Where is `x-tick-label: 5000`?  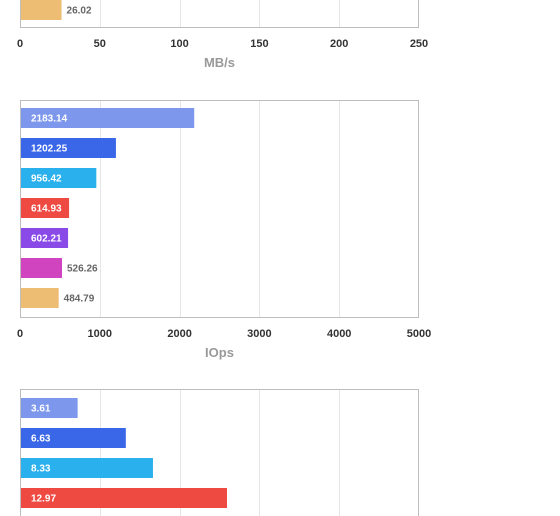
x-tick-label: 5000 is located at coordinates (419, 334).